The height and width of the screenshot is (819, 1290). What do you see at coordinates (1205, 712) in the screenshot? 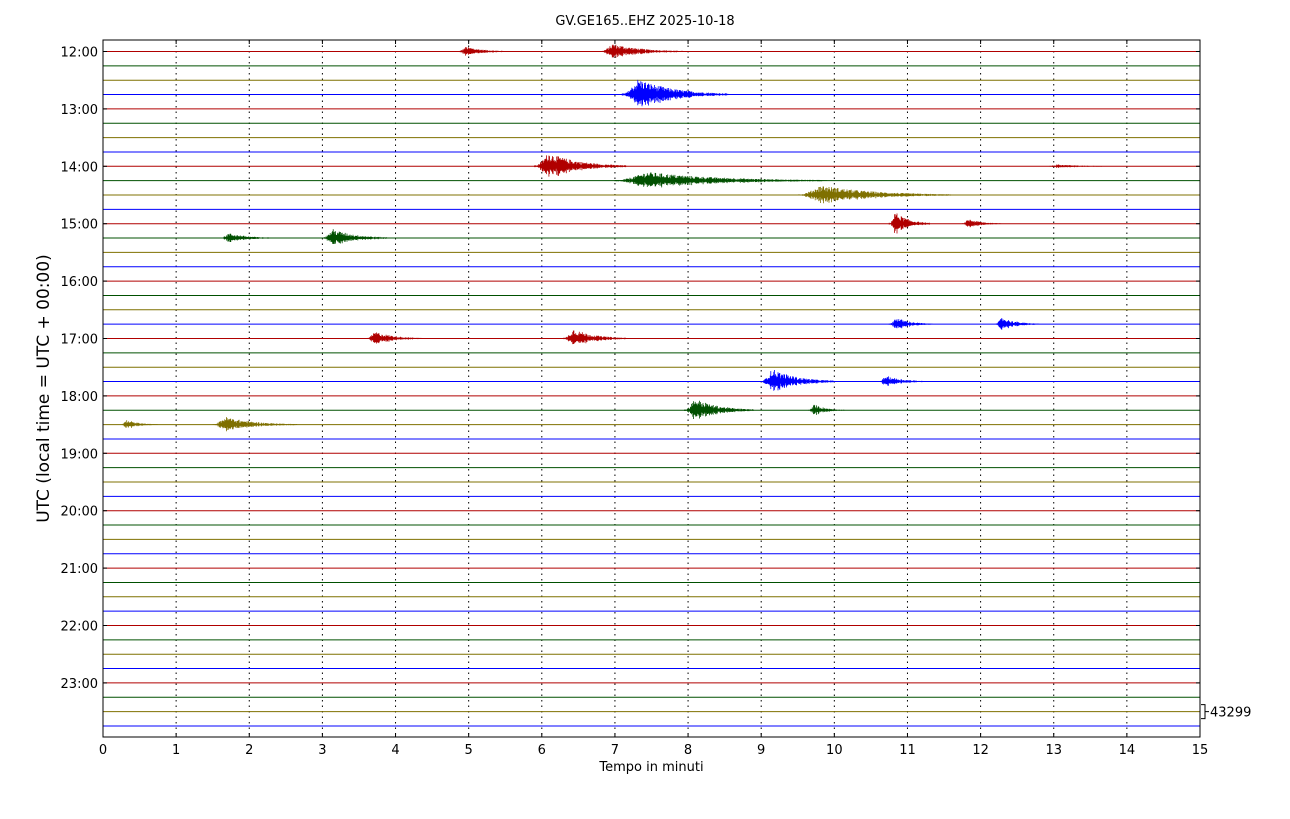
I see `scale-bracket` at bounding box center [1205, 712].